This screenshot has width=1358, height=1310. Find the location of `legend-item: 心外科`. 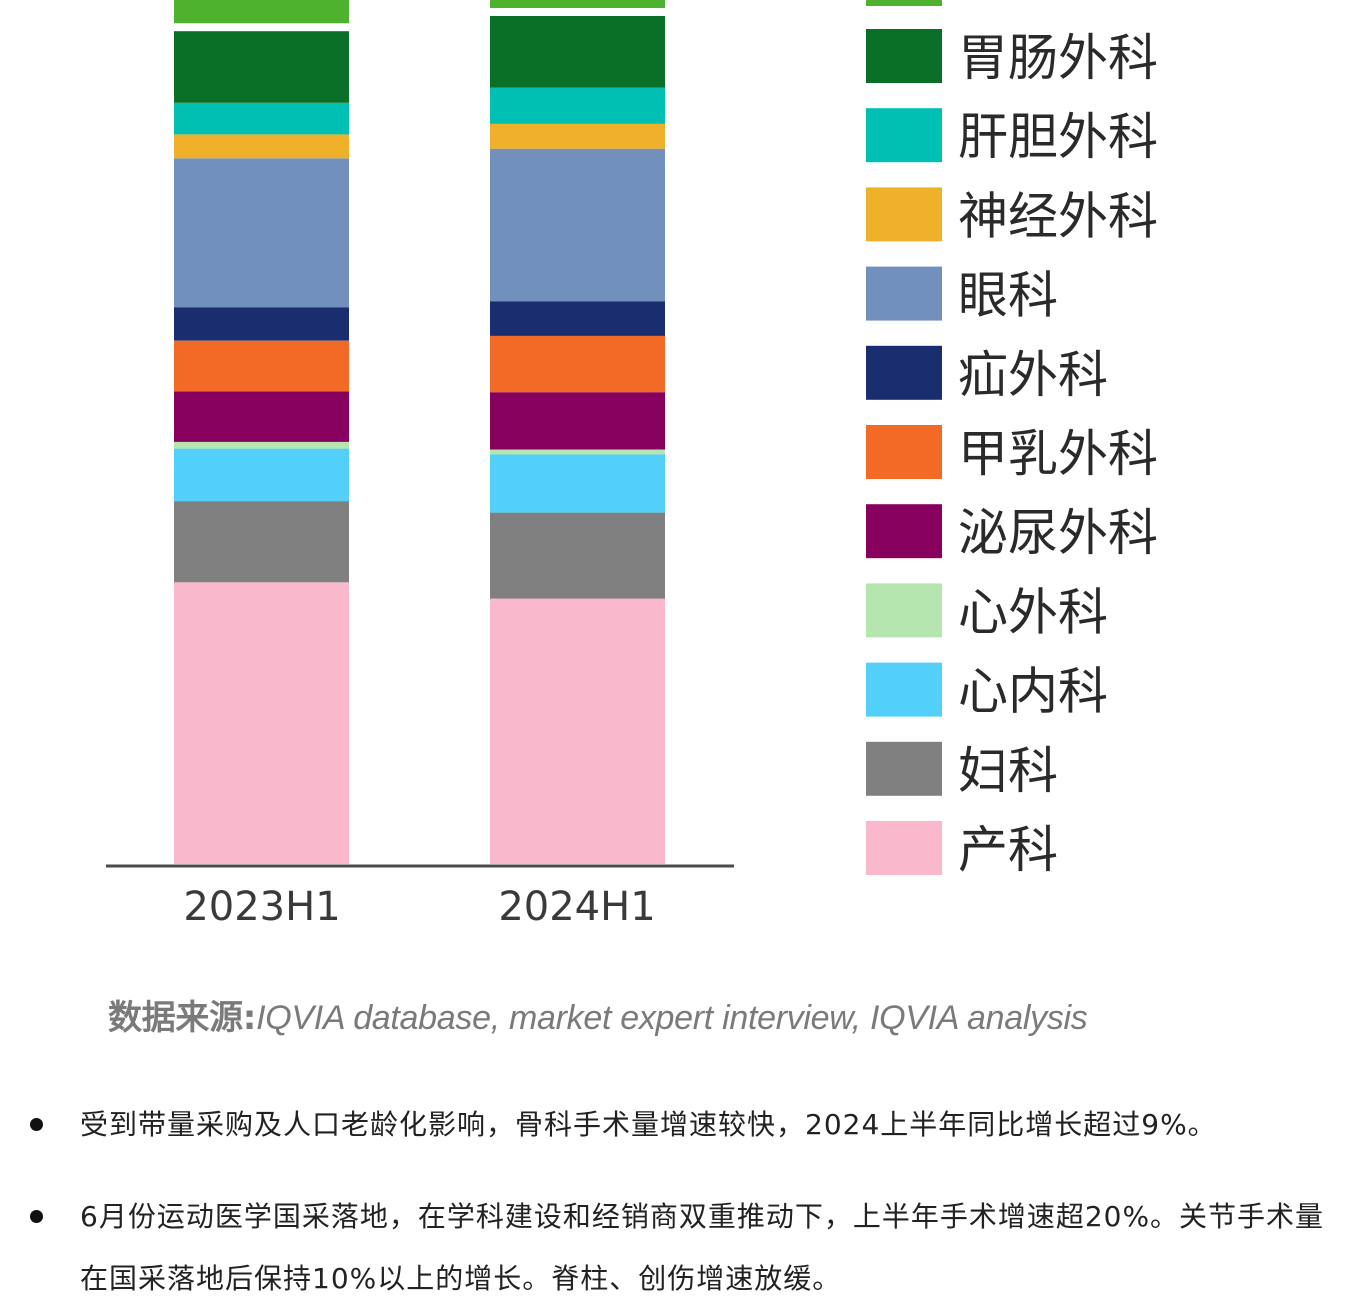

legend-item: 心外科 is located at coordinates (987, 612).